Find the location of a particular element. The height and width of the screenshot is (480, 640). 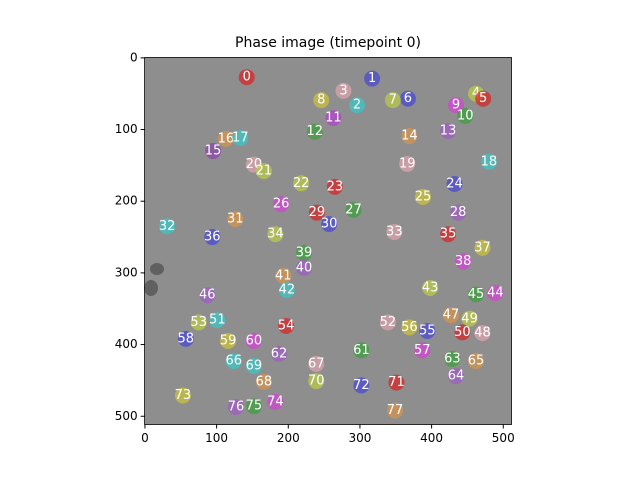

cell-label: 22 is located at coordinates (301, 183).